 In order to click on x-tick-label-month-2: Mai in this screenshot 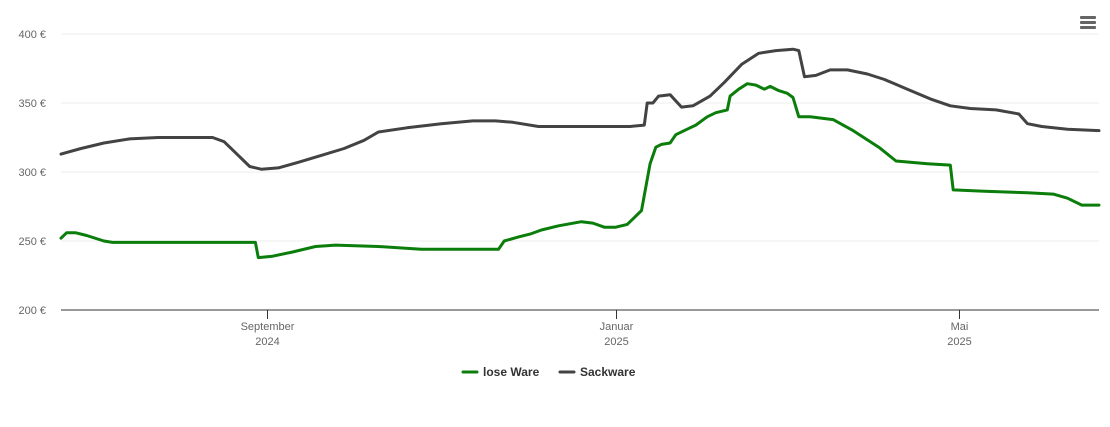, I will do `click(960, 327)`.